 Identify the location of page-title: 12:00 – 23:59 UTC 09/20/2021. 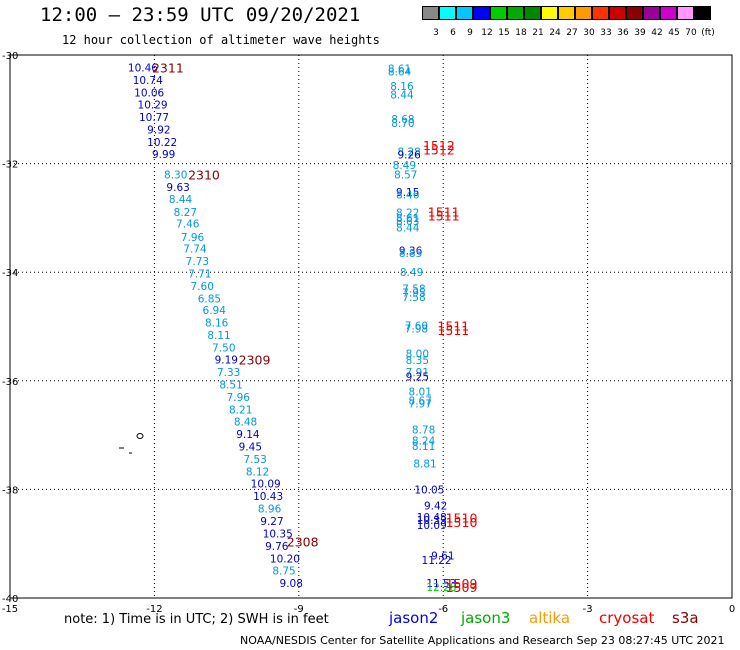
(200, 15).